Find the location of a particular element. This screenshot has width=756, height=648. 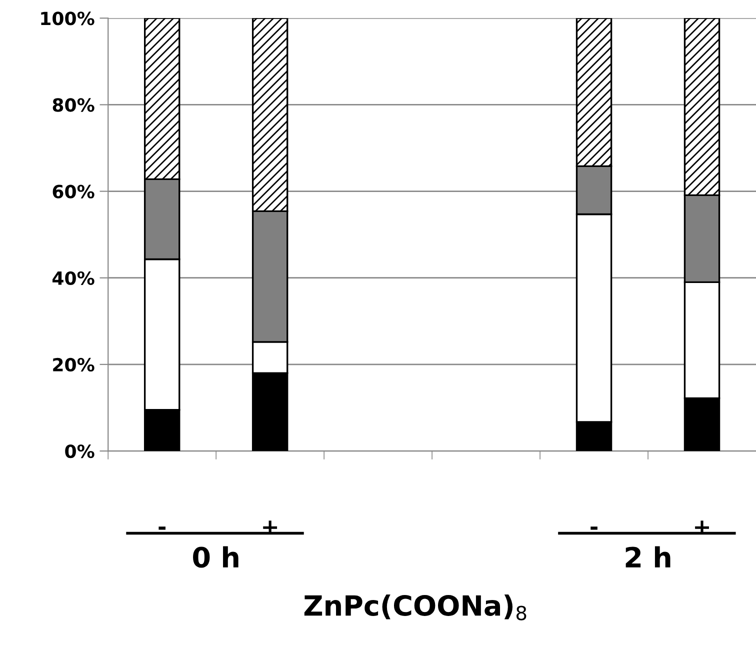

y-tick-label: 40% is located at coordinates (73, 278).